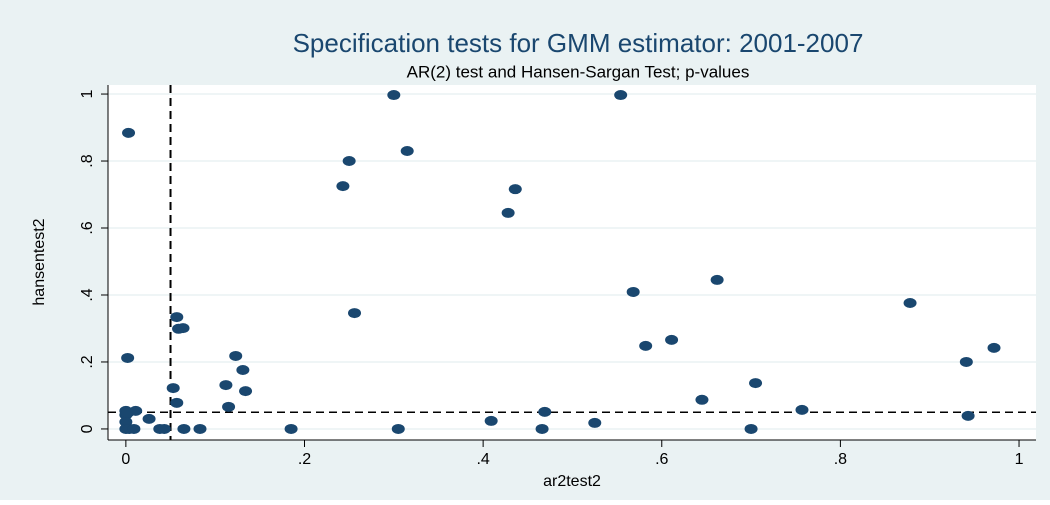 The height and width of the screenshot is (505, 1050). I want to click on y-axis-label: hansentest2, so click(39, 261).